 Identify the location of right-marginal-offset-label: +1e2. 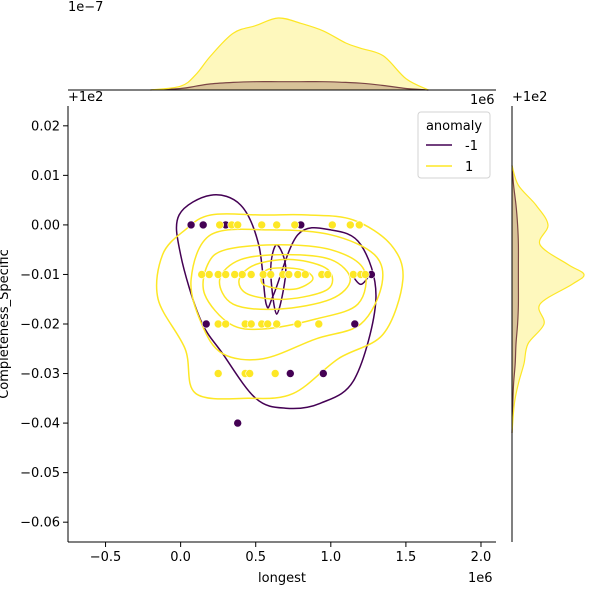
(529, 97).